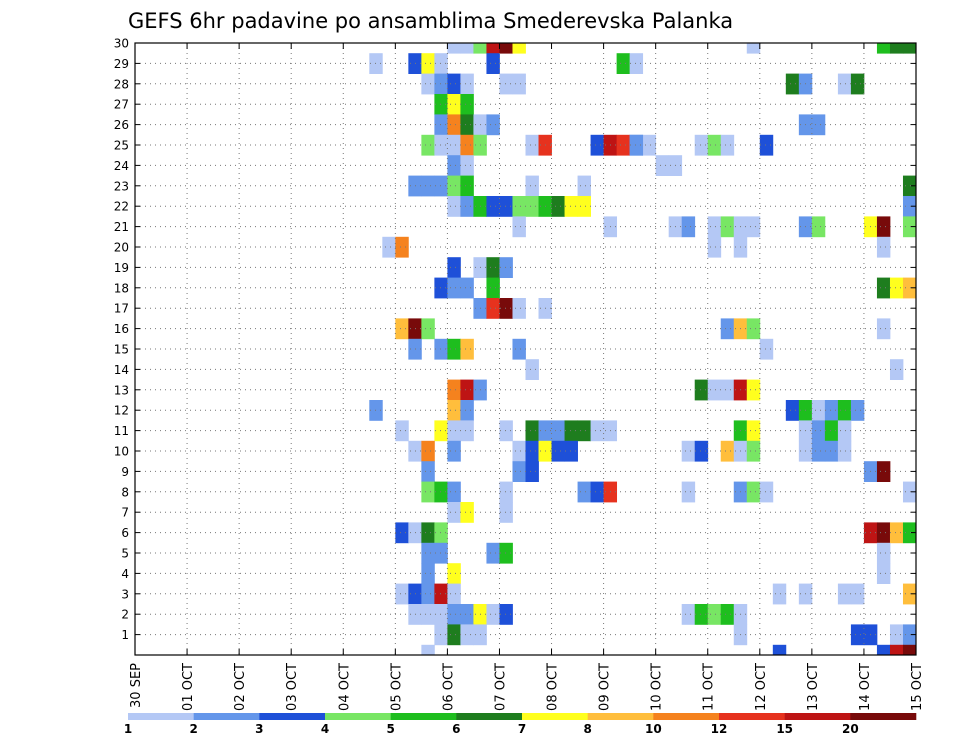  I want to click on y-tick-label: 21, so click(121, 227).